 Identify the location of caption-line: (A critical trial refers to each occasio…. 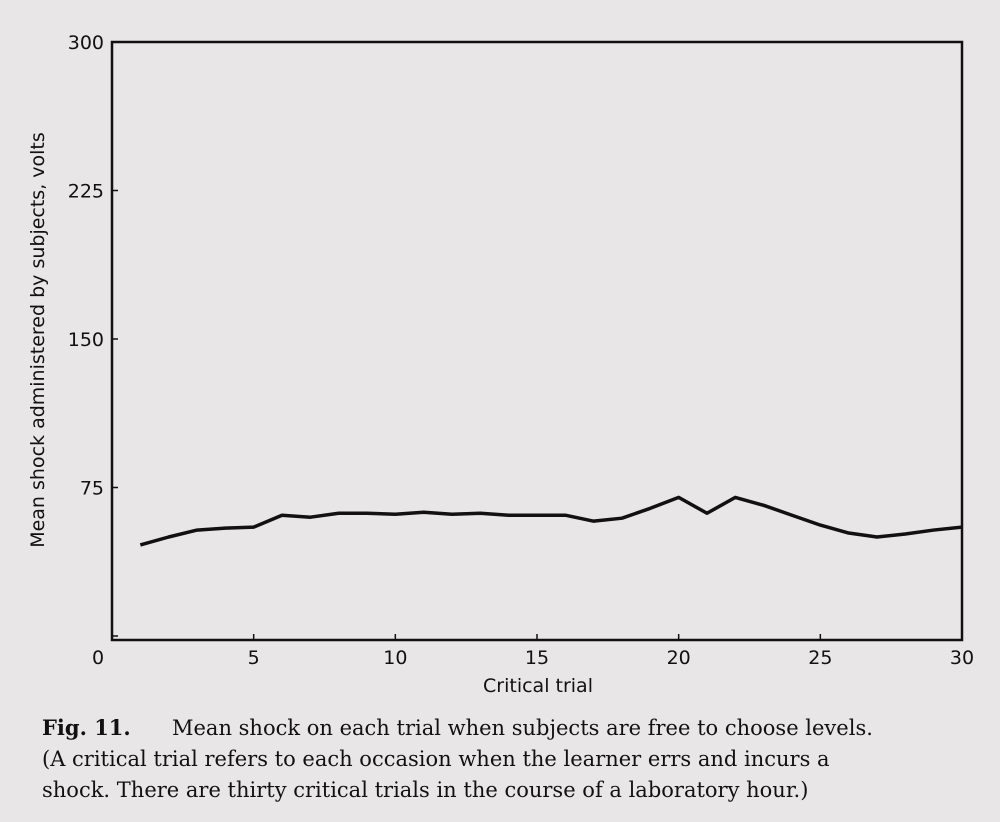
(436, 759).